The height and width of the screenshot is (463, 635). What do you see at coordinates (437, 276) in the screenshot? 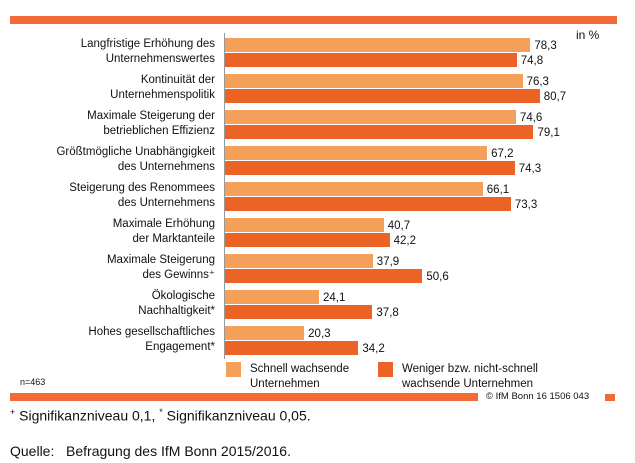
I see `data-label: 50,6` at bounding box center [437, 276].